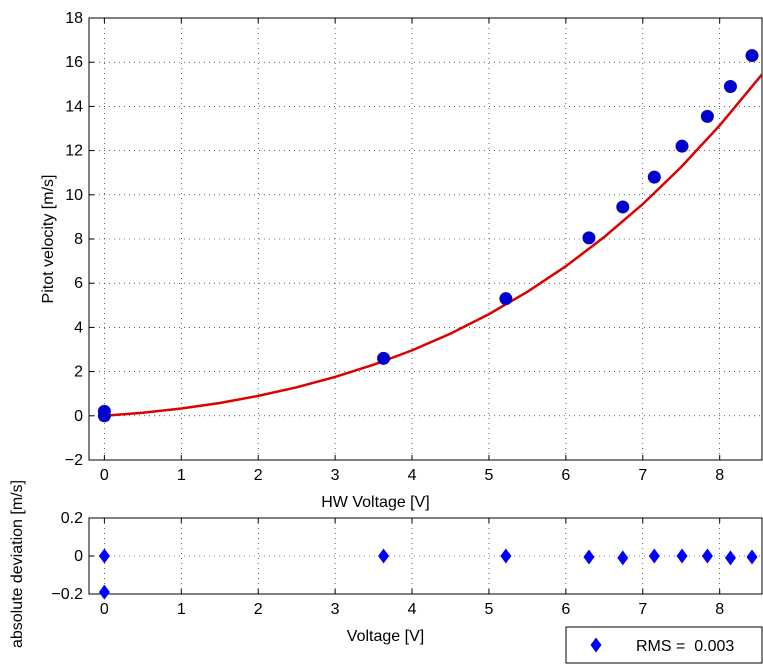 The width and height of the screenshot is (763, 672). I want to click on y-tick-label: 0.2, so click(72, 518).